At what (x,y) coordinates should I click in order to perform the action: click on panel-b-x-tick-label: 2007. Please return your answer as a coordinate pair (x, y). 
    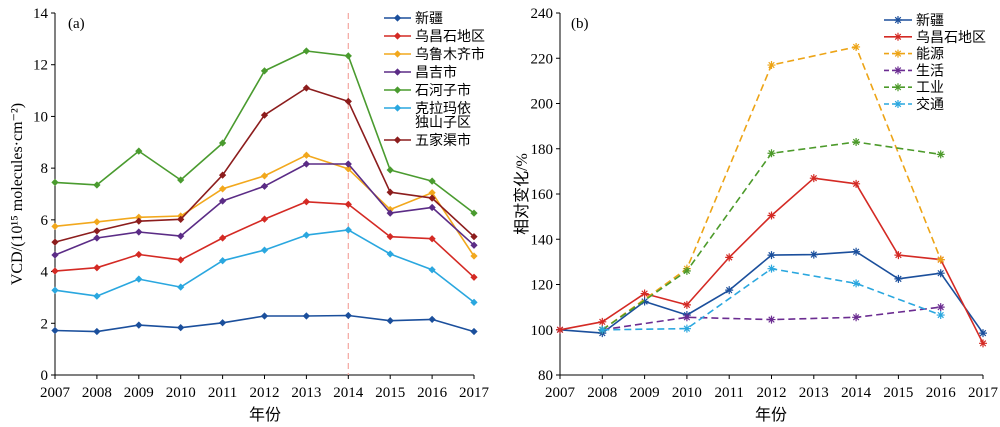
    Looking at the image, I should click on (560, 393).